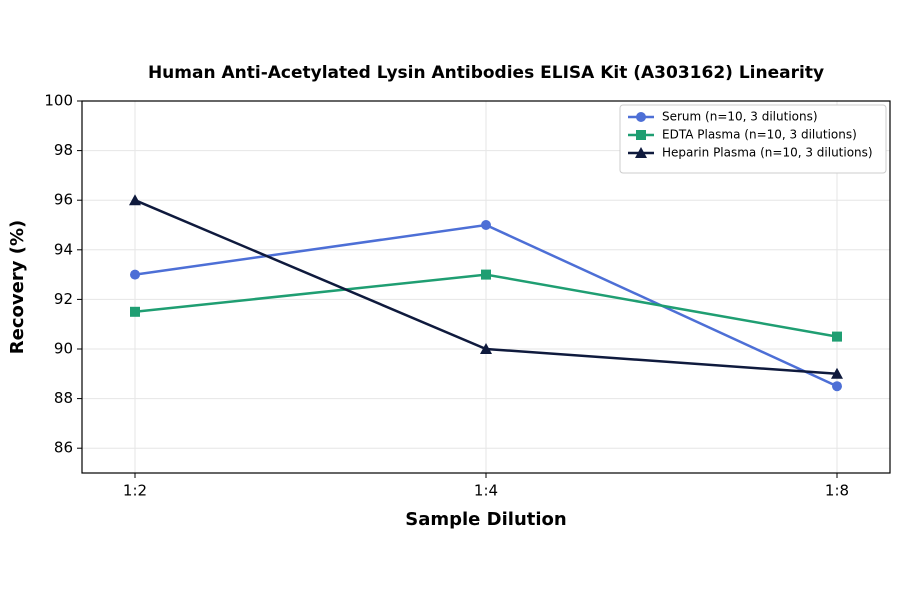 The image size is (900, 594). I want to click on legend-label: EDTA Plasma (n=10, 3 dilutions), so click(759, 135).